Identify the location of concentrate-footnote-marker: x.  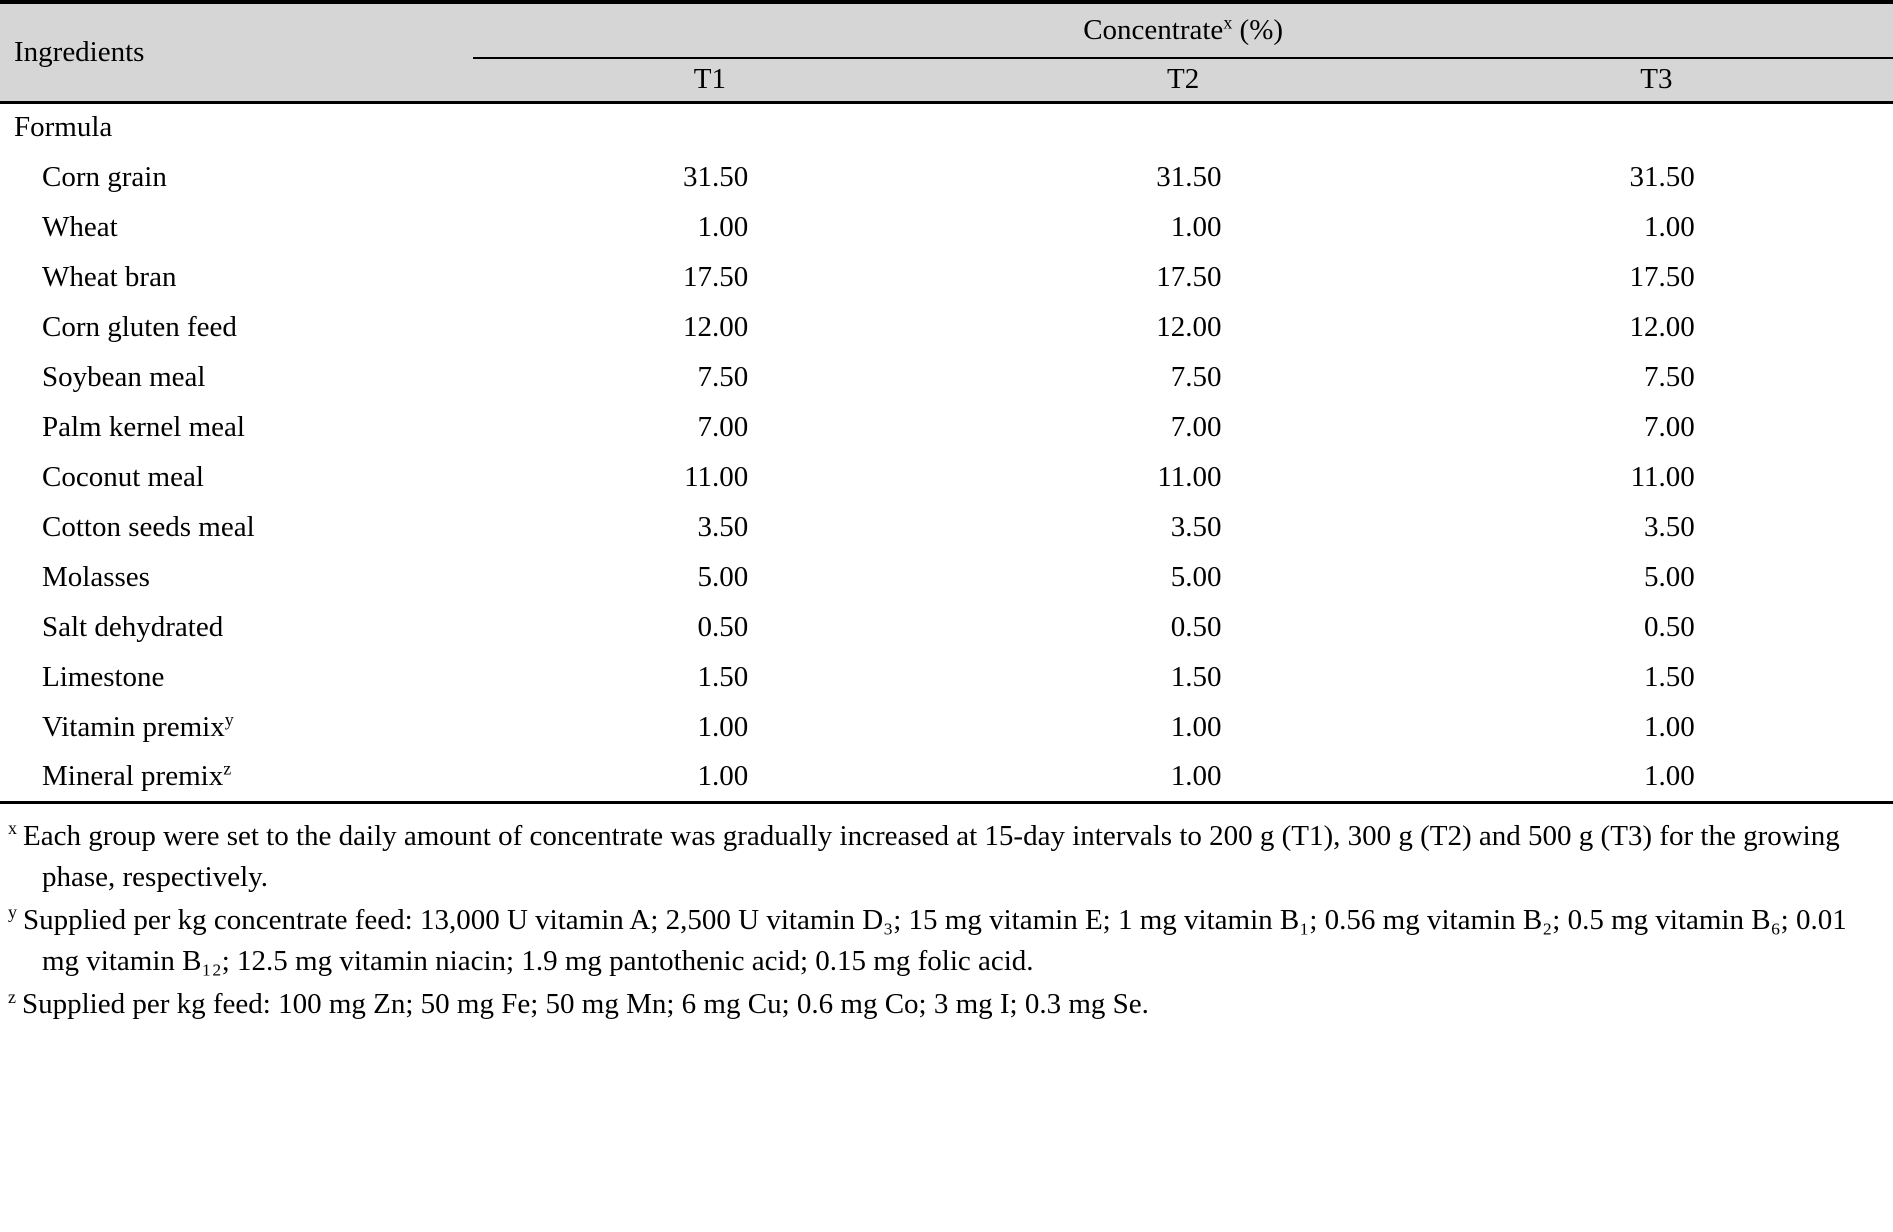
(1228, 22).